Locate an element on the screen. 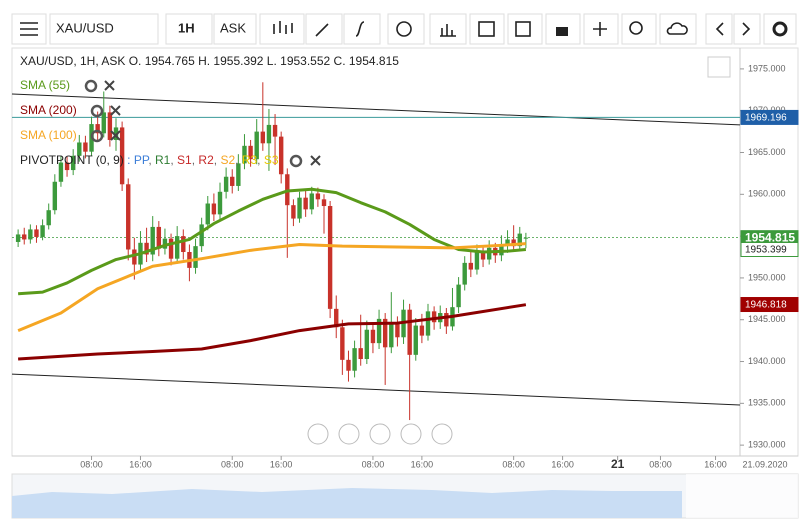  news-button is located at coordinates (525, 29).